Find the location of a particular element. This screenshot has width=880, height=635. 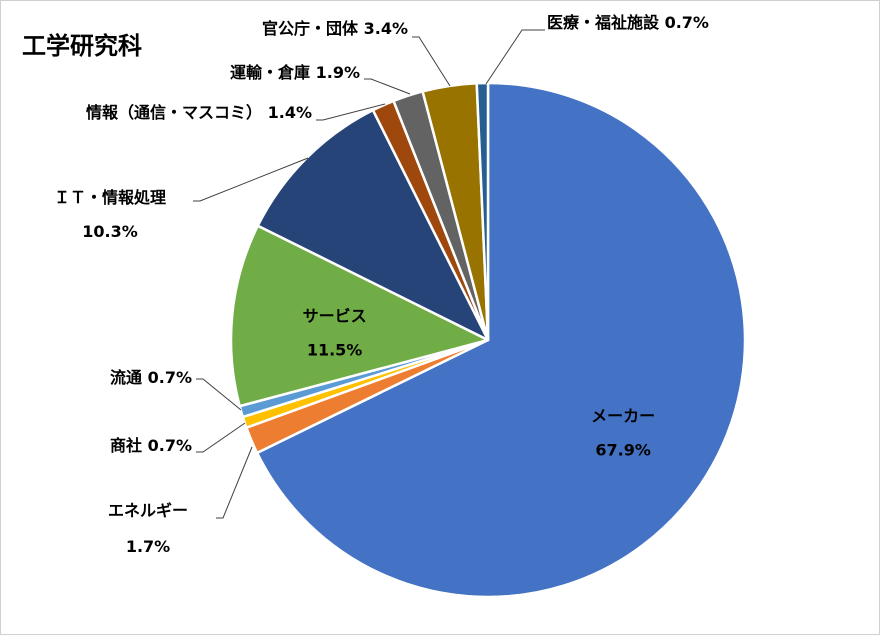

slice-category: 官公庁・団体 is located at coordinates (313, 28).